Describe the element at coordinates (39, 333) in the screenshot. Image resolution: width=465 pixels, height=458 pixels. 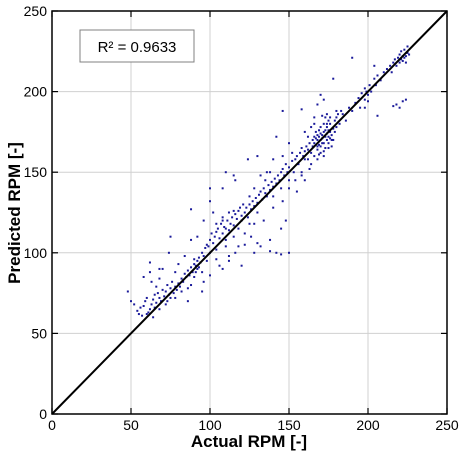
I see `y-tick-label: 50` at that location.